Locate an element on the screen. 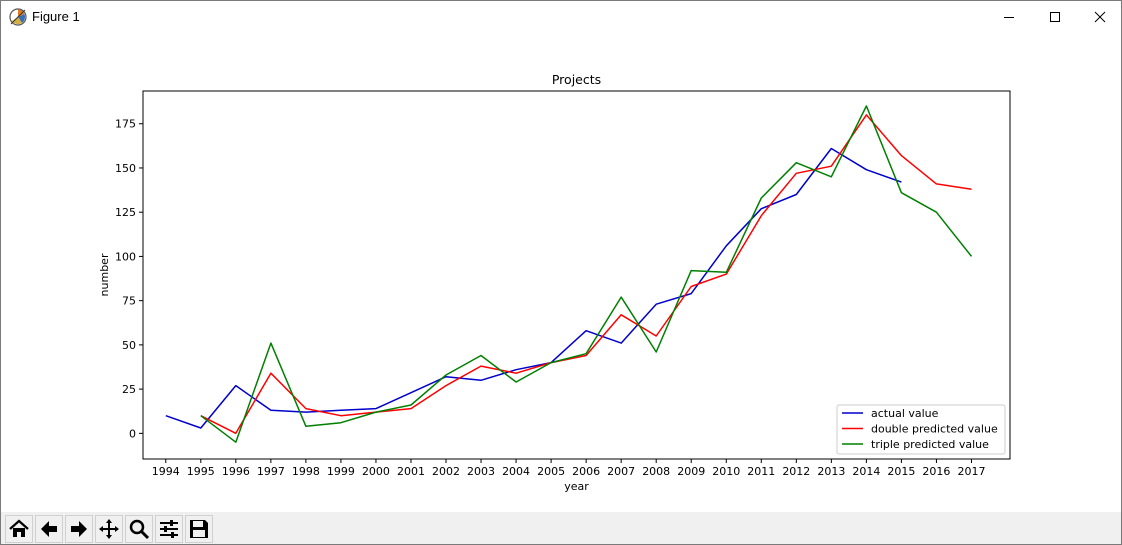 The height and width of the screenshot is (545, 1122). save-button is located at coordinates (199, 529).